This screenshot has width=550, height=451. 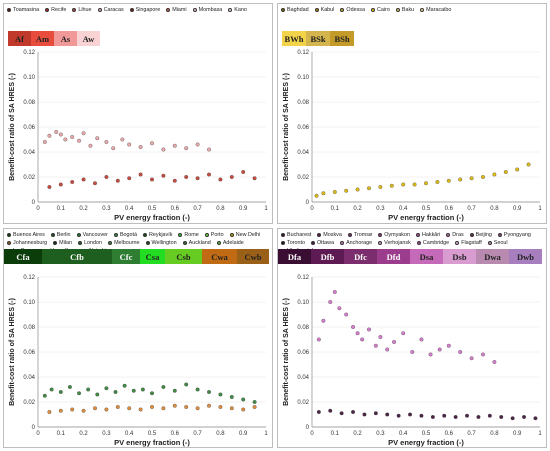 I want to click on legend-entry: Kano, so click(x=237, y=10).